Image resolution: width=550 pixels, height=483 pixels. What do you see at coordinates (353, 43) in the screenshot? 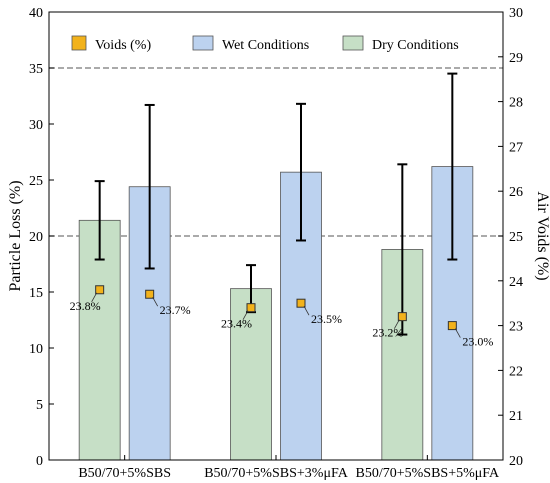
I see `legend-dry-swatch` at bounding box center [353, 43].